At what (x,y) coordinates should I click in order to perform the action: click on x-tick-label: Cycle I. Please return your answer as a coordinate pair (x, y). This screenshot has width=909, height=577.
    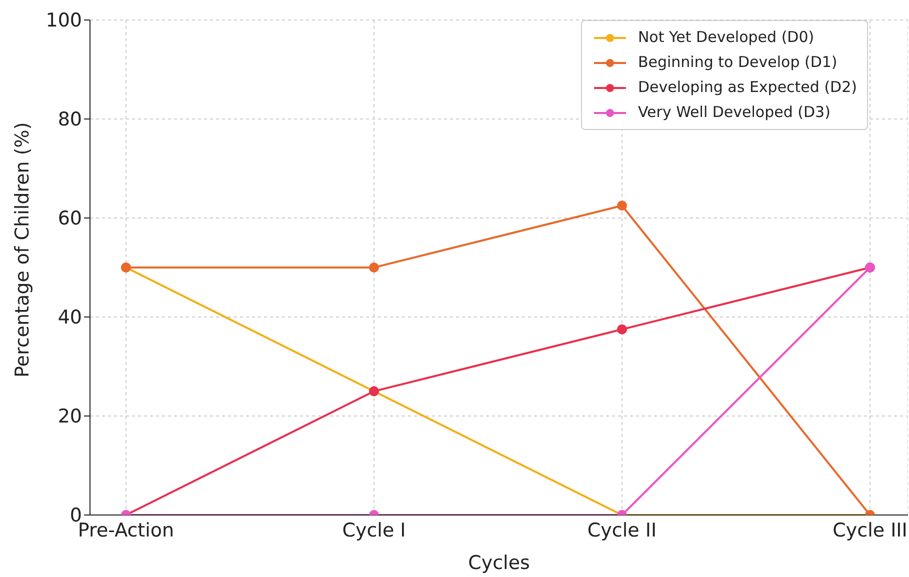
    Looking at the image, I should click on (374, 530).